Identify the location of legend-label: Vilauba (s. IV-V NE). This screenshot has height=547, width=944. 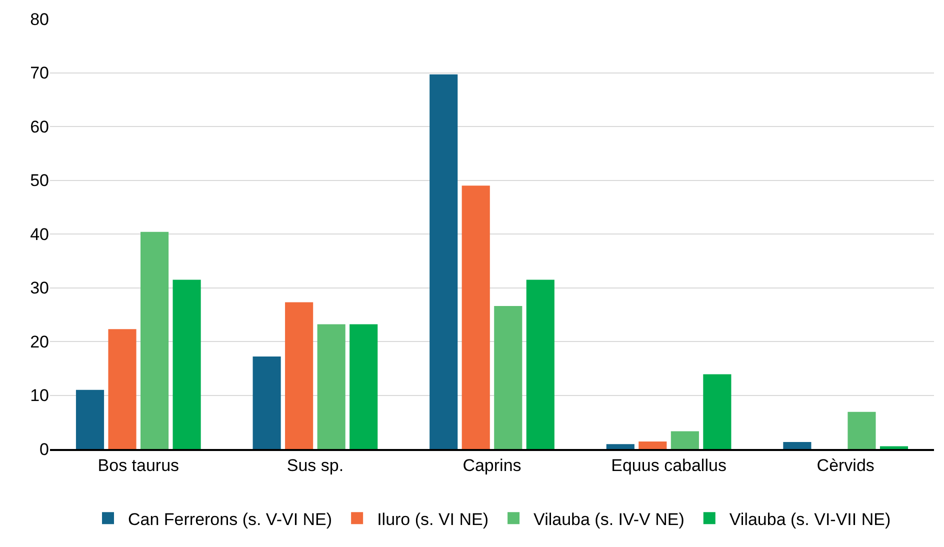
(609, 519).